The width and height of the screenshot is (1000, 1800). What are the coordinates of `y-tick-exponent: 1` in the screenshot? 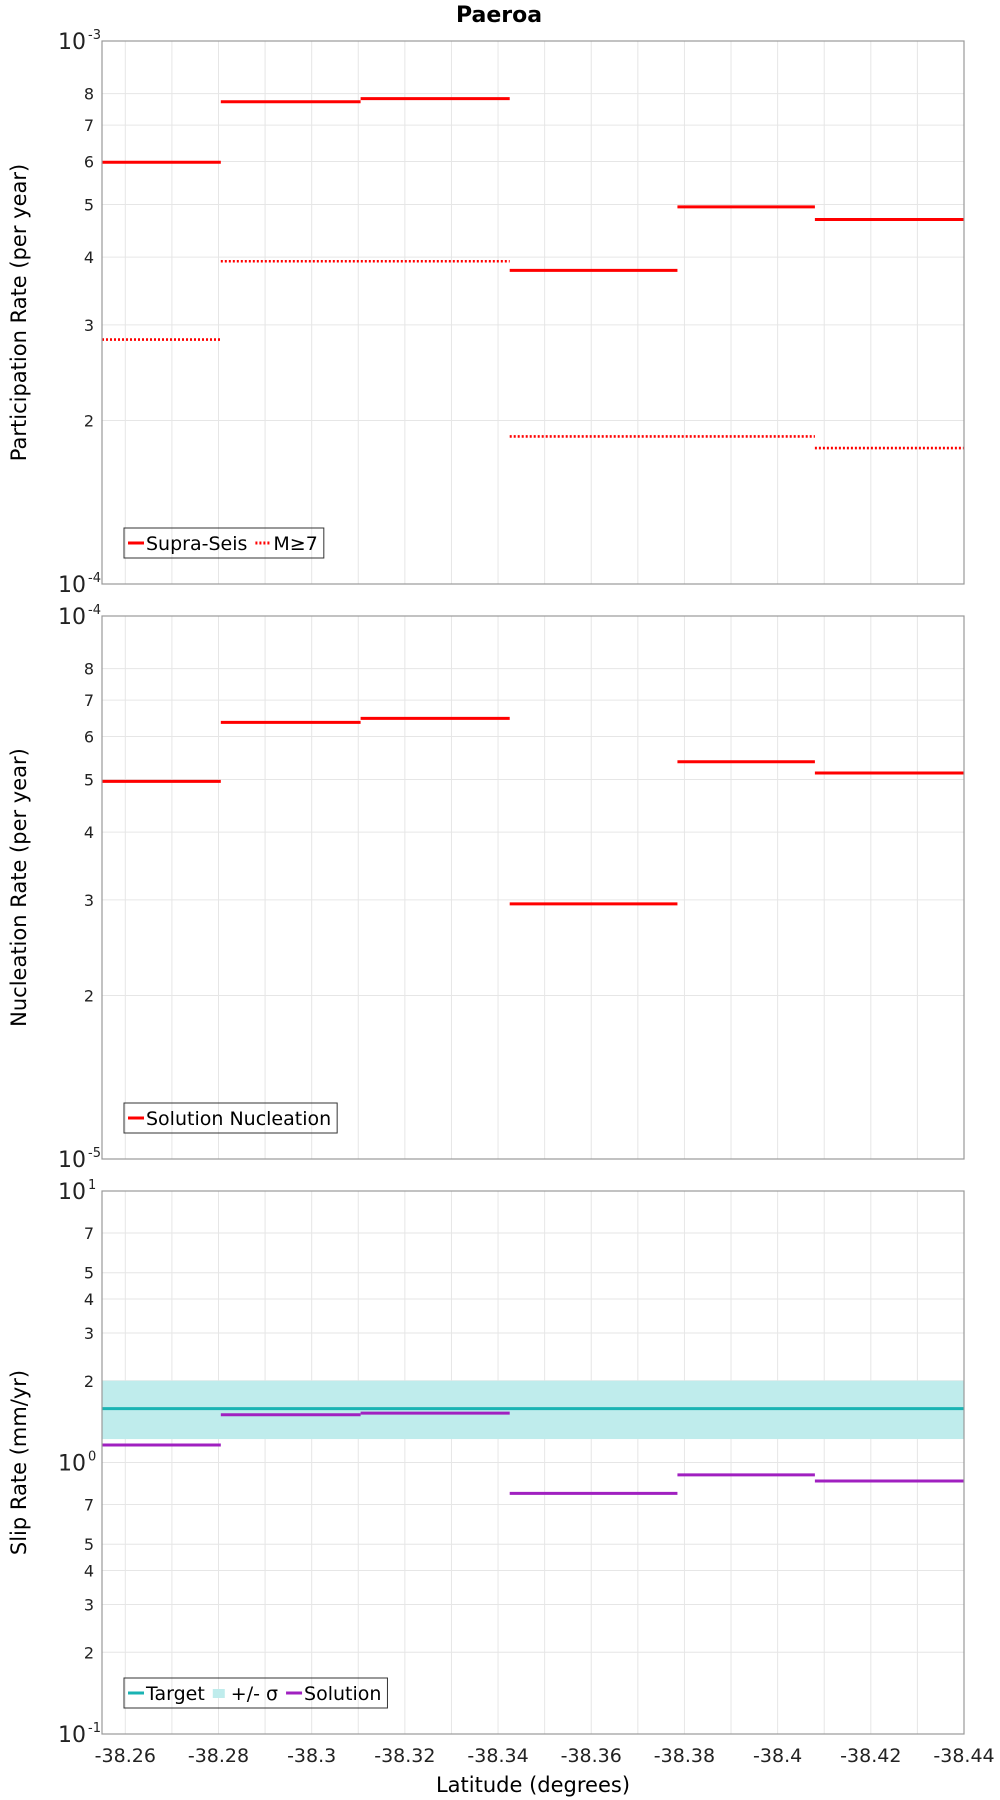 It's located at (92, 1185).